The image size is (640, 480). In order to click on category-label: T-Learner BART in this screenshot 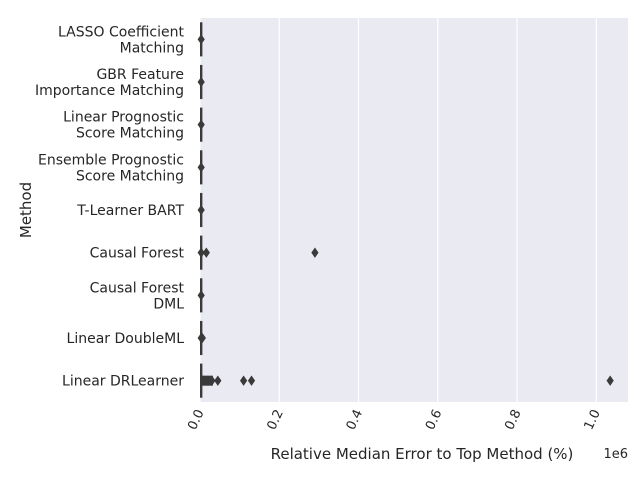, I will do `click(130, 211)`.